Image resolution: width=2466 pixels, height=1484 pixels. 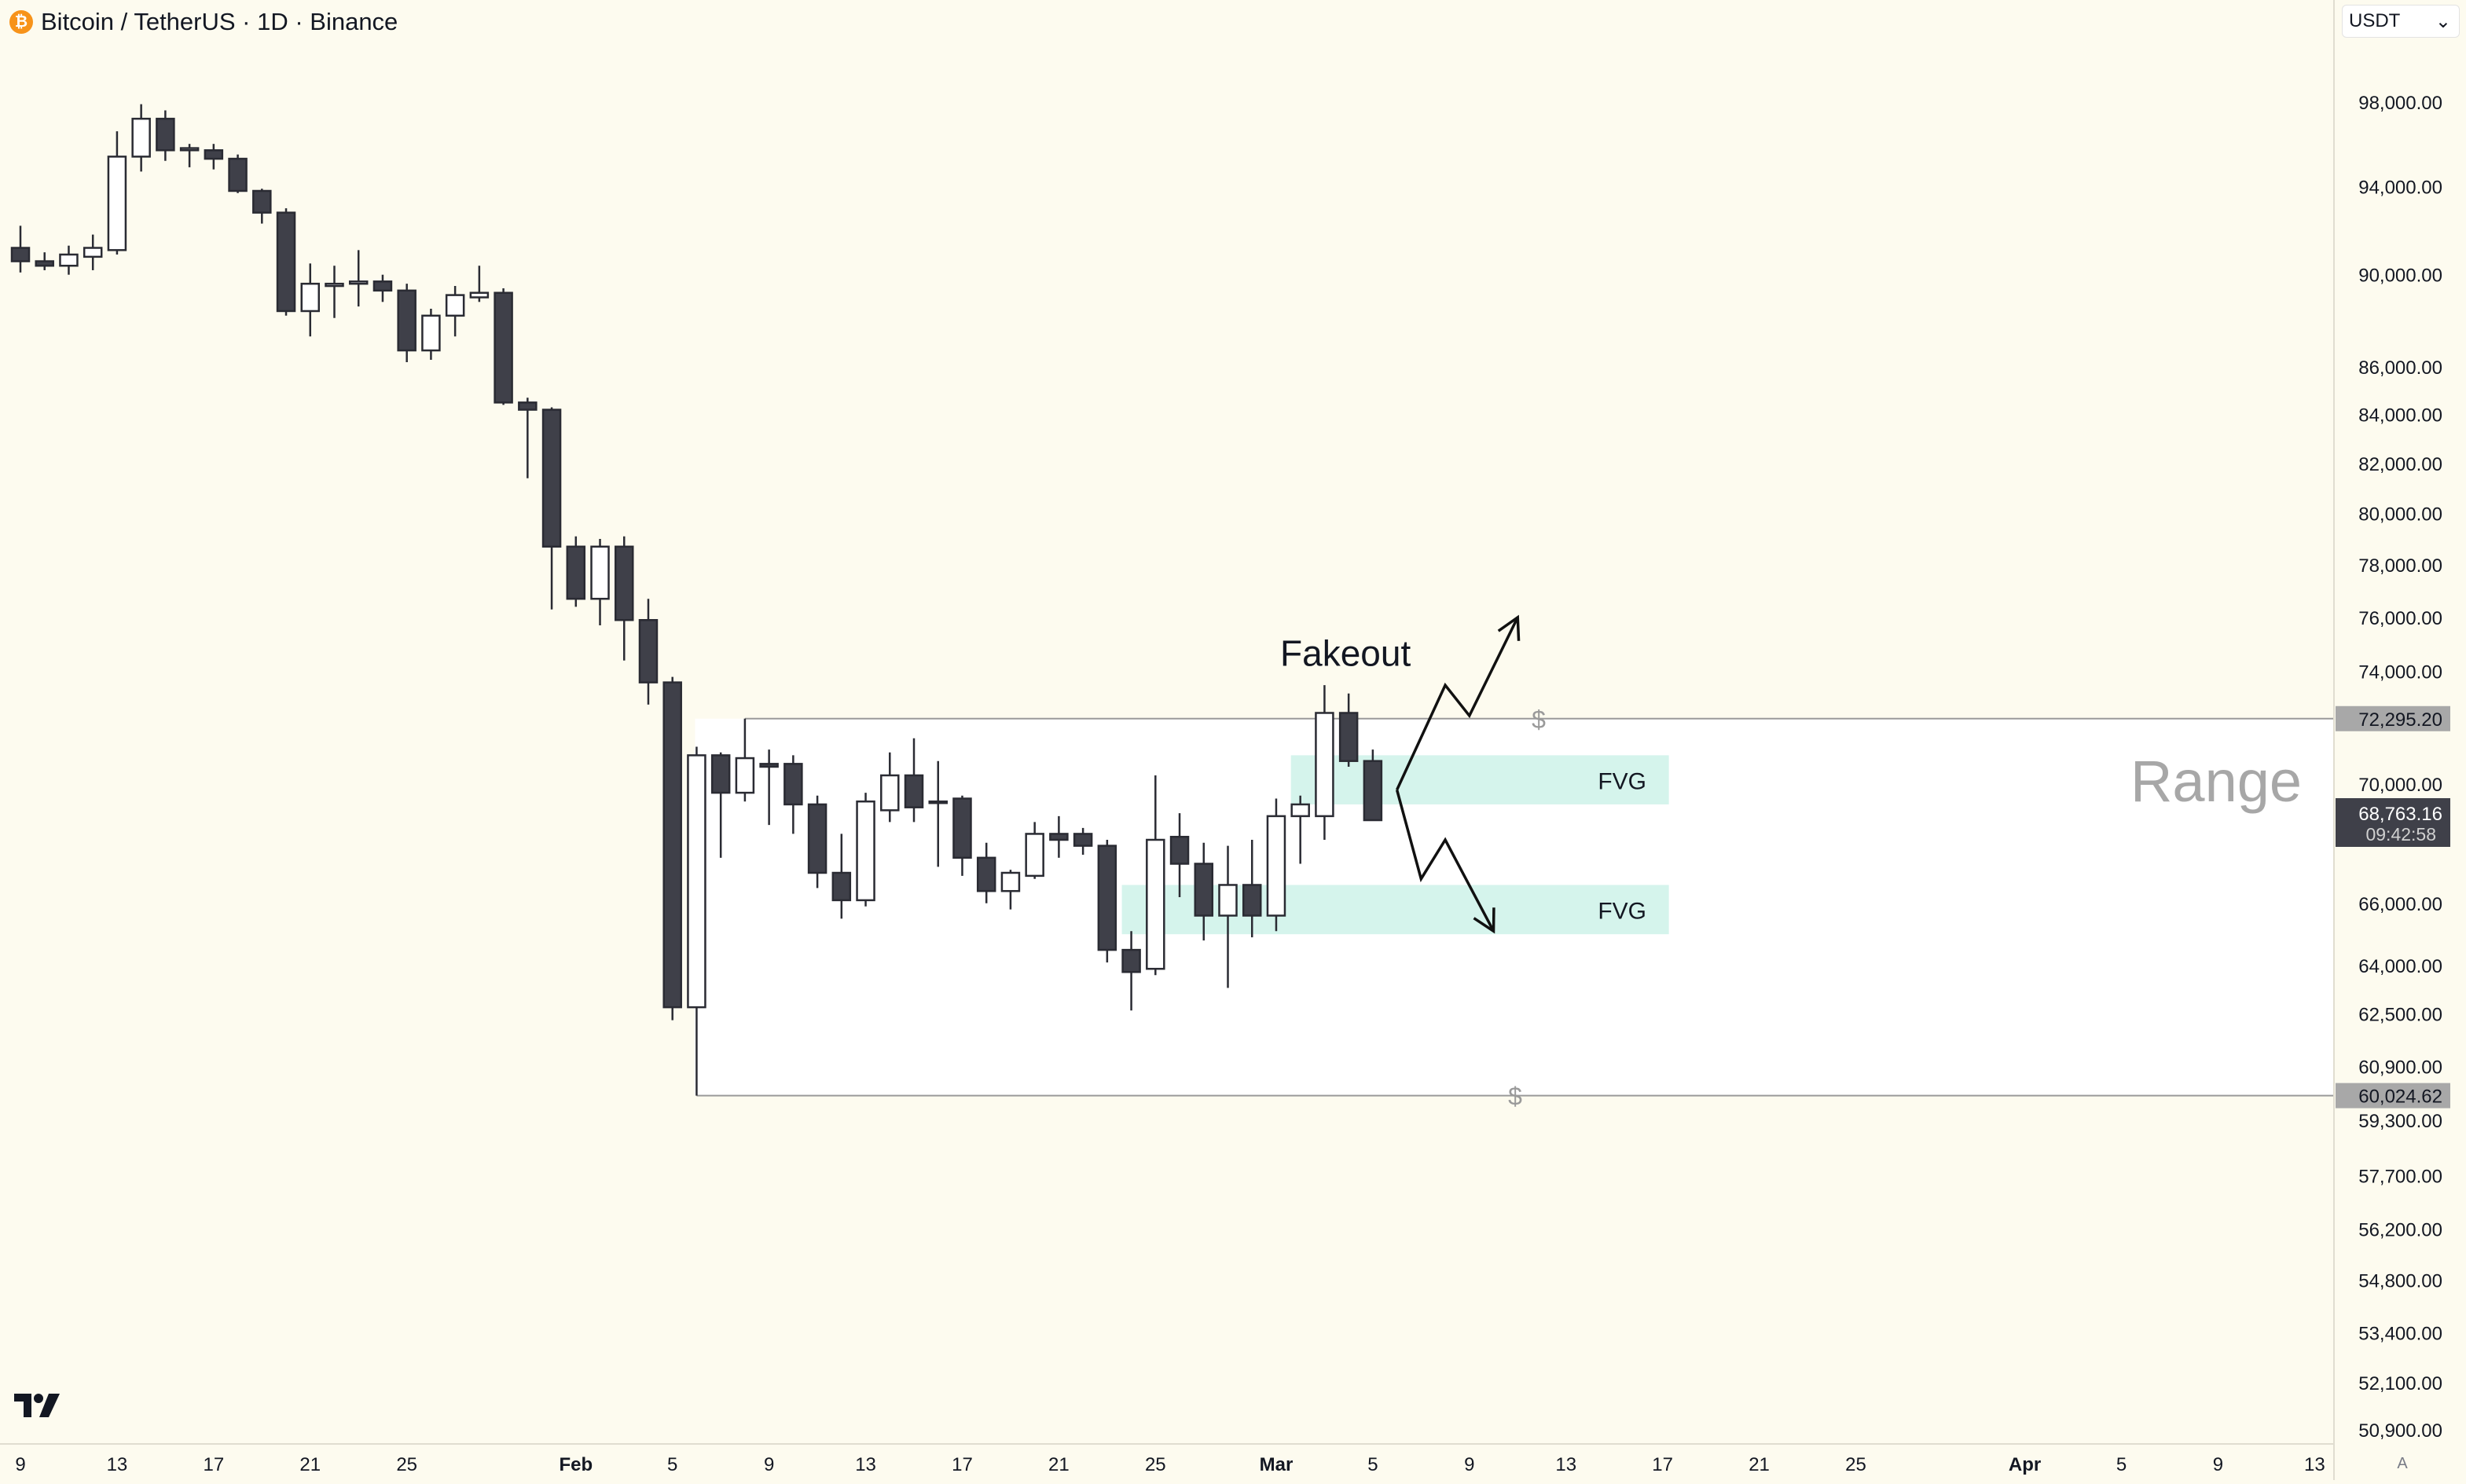 I want to click on symbol-title: Bitcoin / TetherUS · 1D · Binance, so click(x=219, y=21).